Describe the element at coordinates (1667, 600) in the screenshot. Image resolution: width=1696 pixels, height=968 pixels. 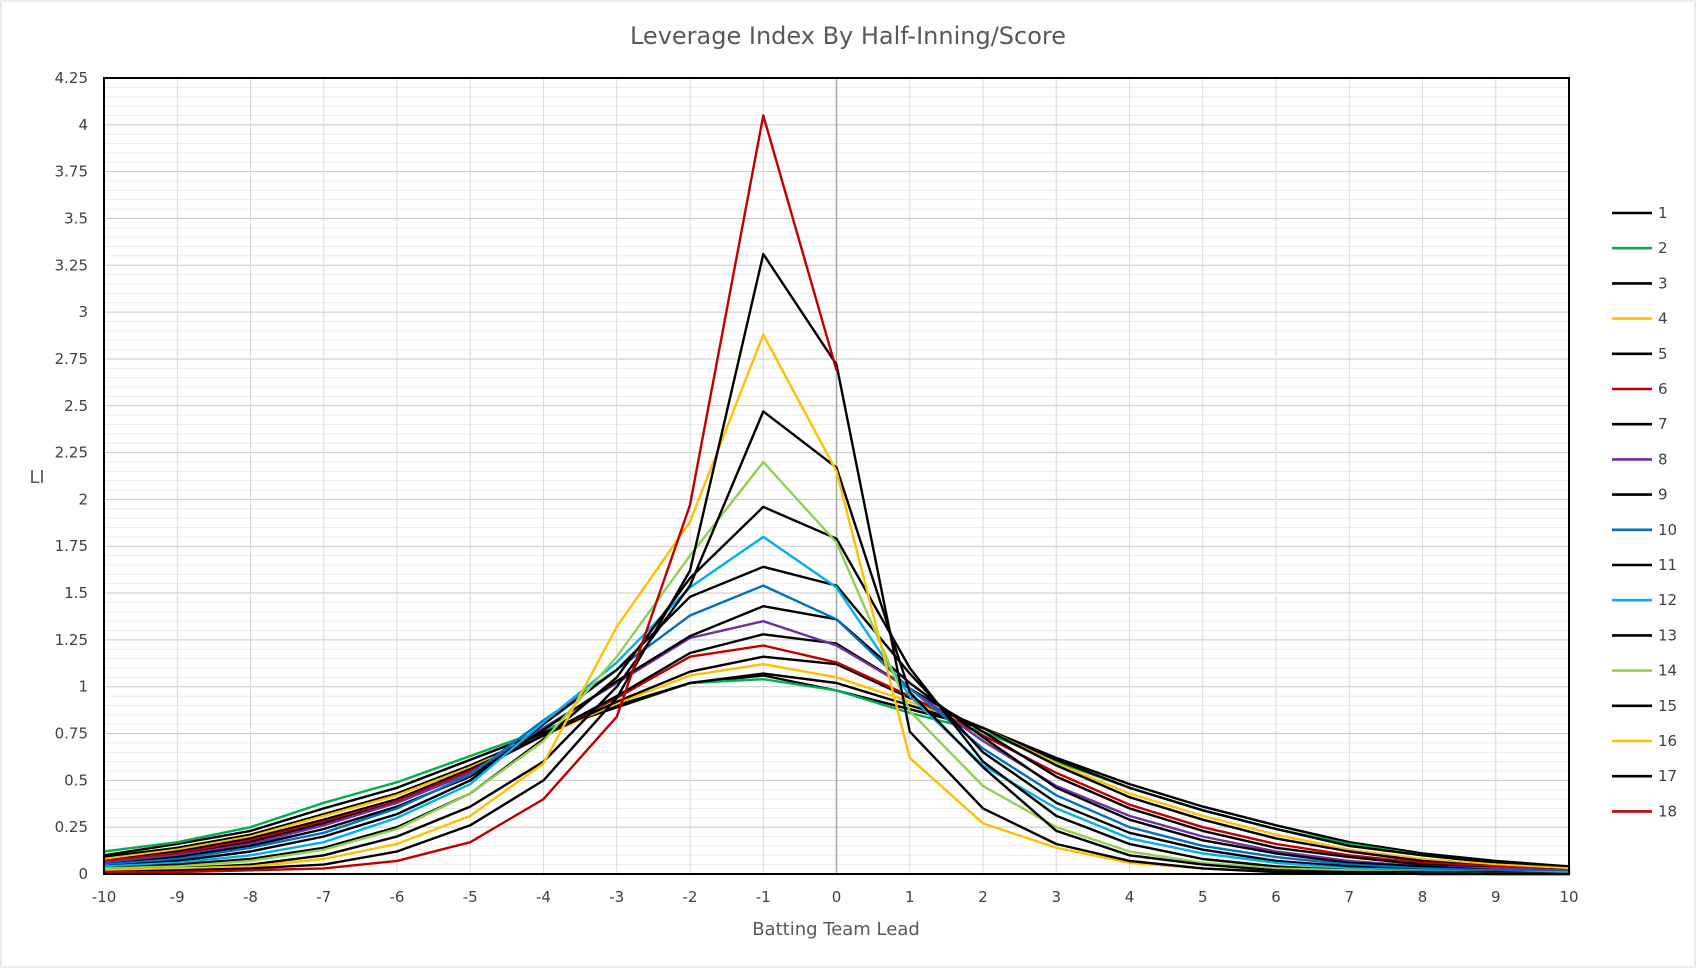
I see `legend-label-12: 12` at that location.